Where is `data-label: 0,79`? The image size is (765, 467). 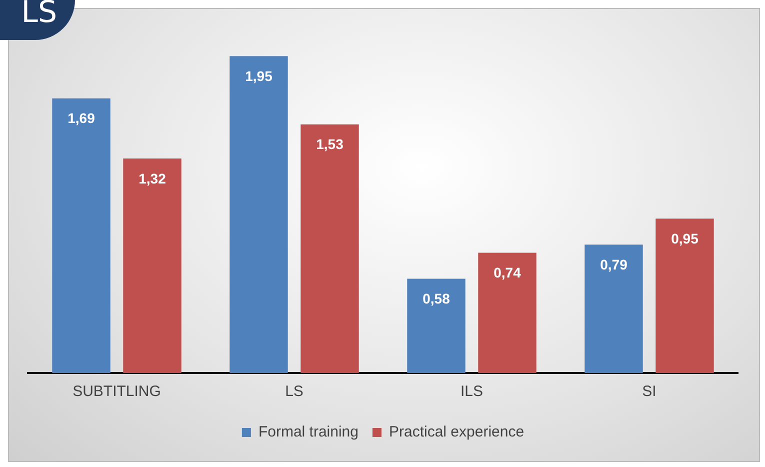 data-label: 0,79 is located at coordinates (614, 264).